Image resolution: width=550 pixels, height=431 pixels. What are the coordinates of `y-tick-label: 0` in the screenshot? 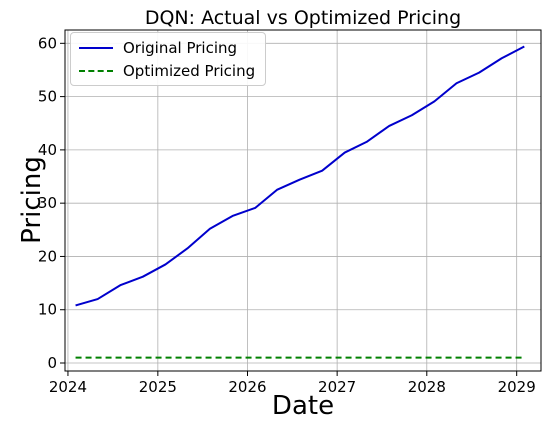 It's located at (52, 363).